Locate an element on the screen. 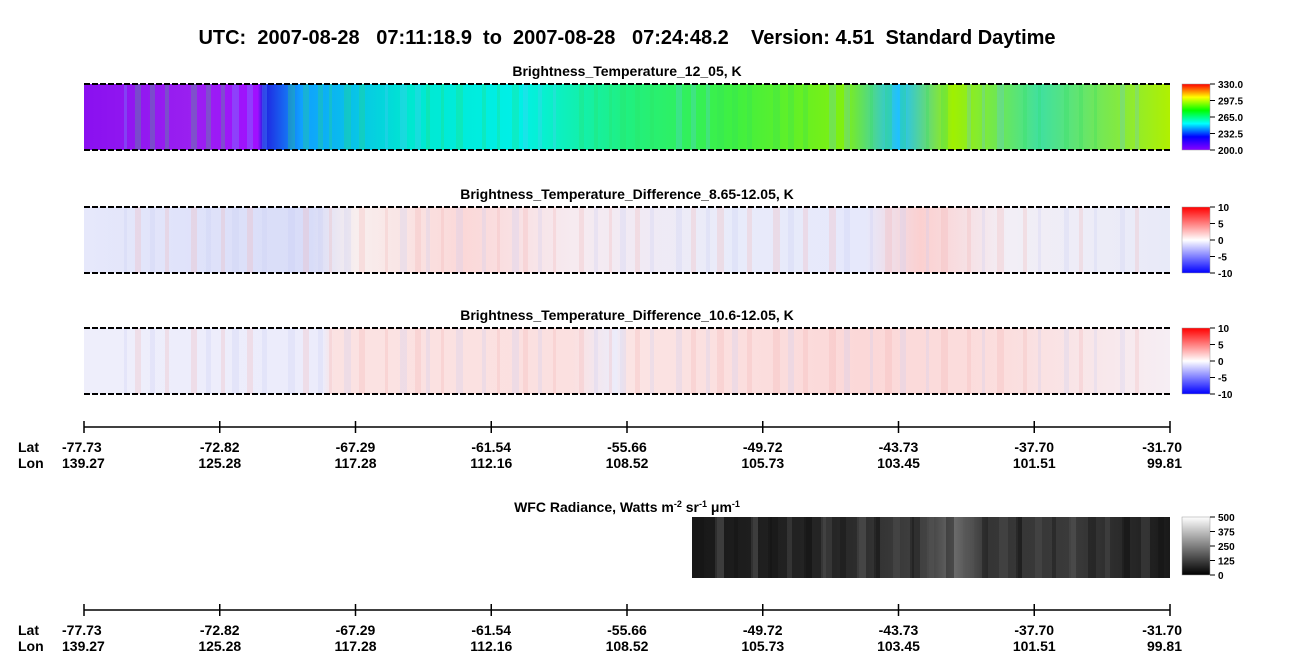 This screenshot has height=667, width=1300. lon-label: Lon is located at coordinates (31, 463).